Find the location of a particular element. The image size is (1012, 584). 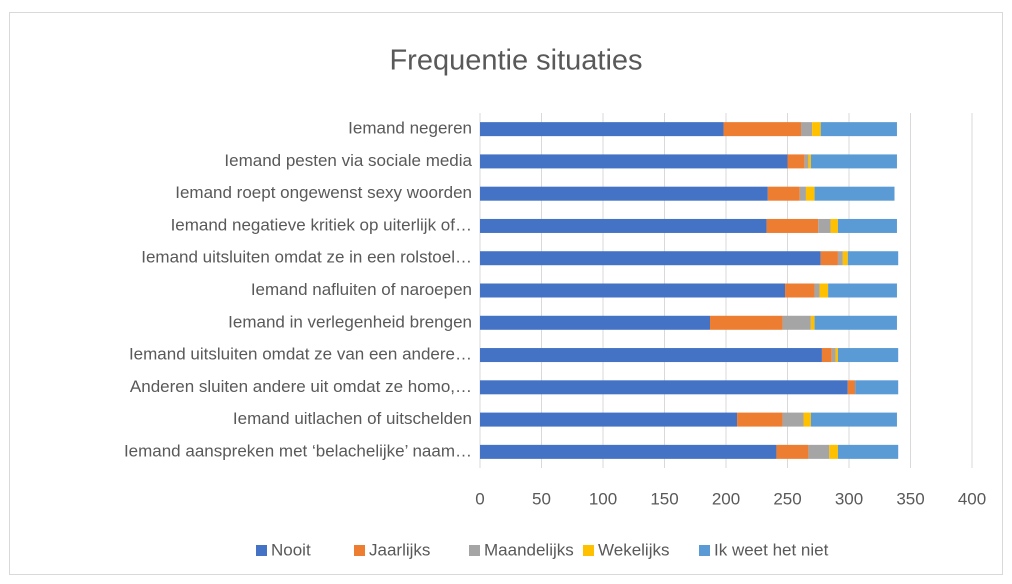

y-tick-label: Iemand negeren is located at coordinates (410, 128).